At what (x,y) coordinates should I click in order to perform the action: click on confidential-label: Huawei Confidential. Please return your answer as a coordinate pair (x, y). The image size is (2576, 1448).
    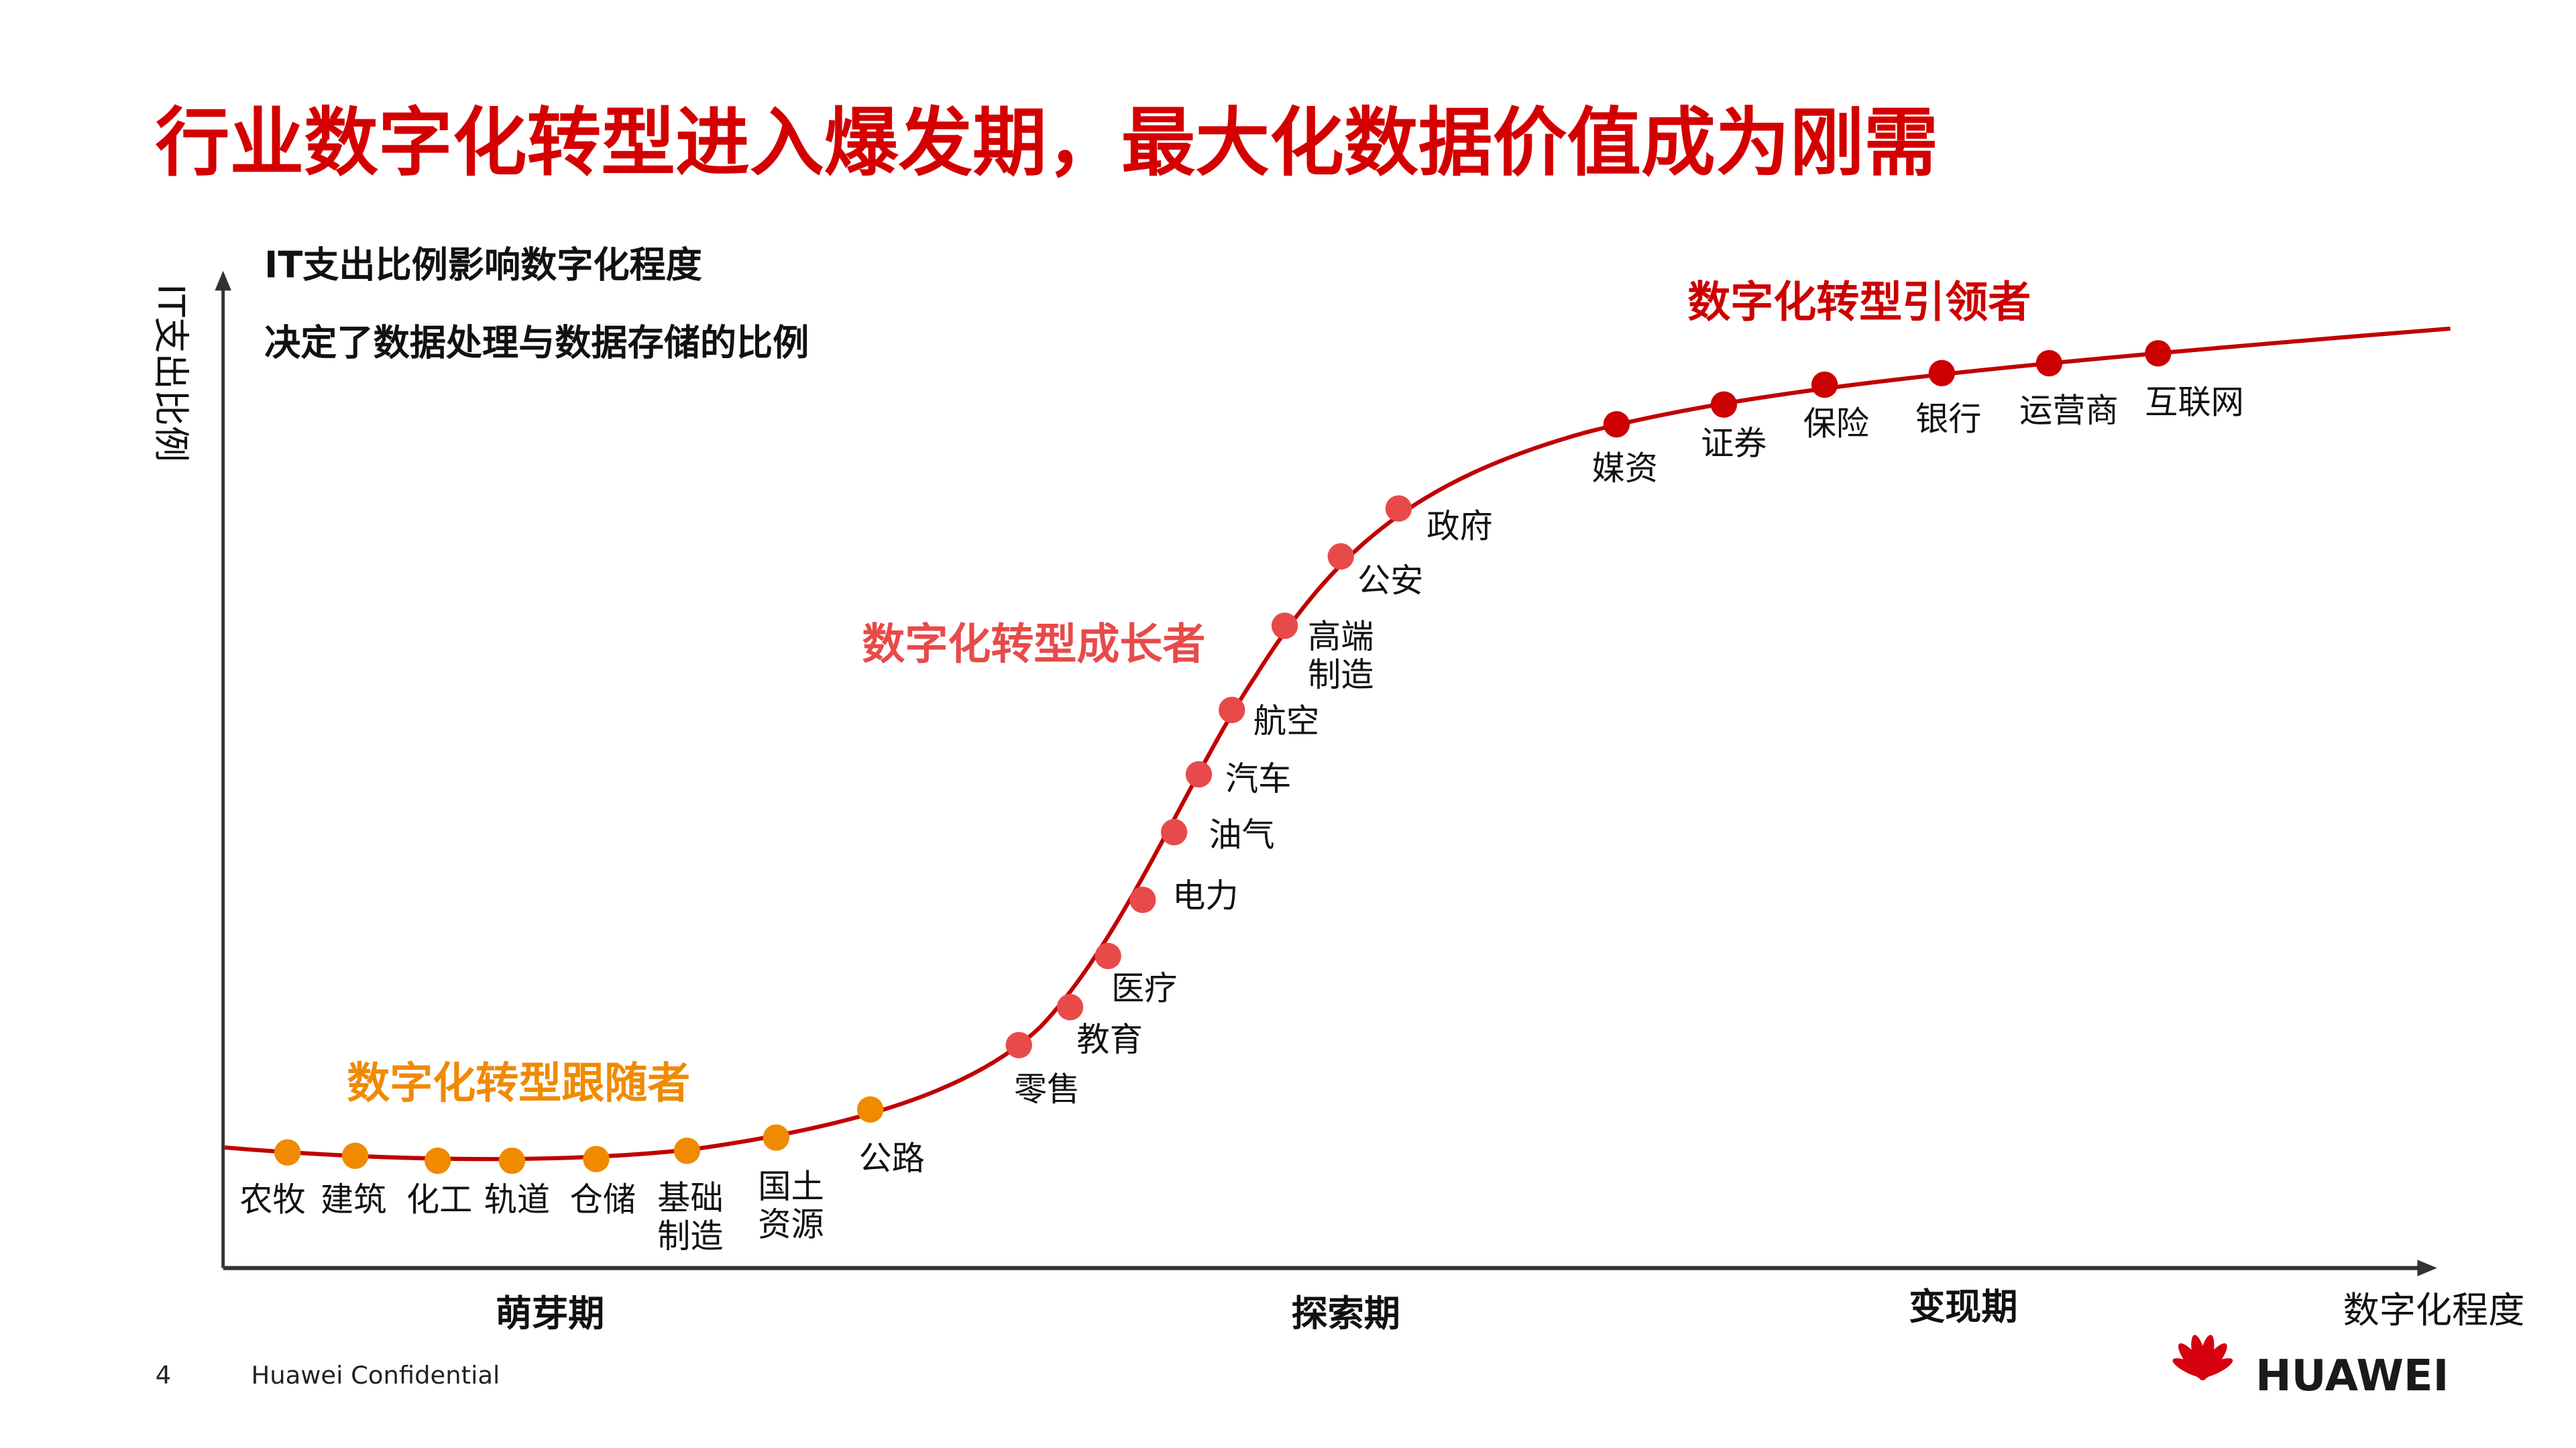
    Looking at the image, I should click on (375, 1375).